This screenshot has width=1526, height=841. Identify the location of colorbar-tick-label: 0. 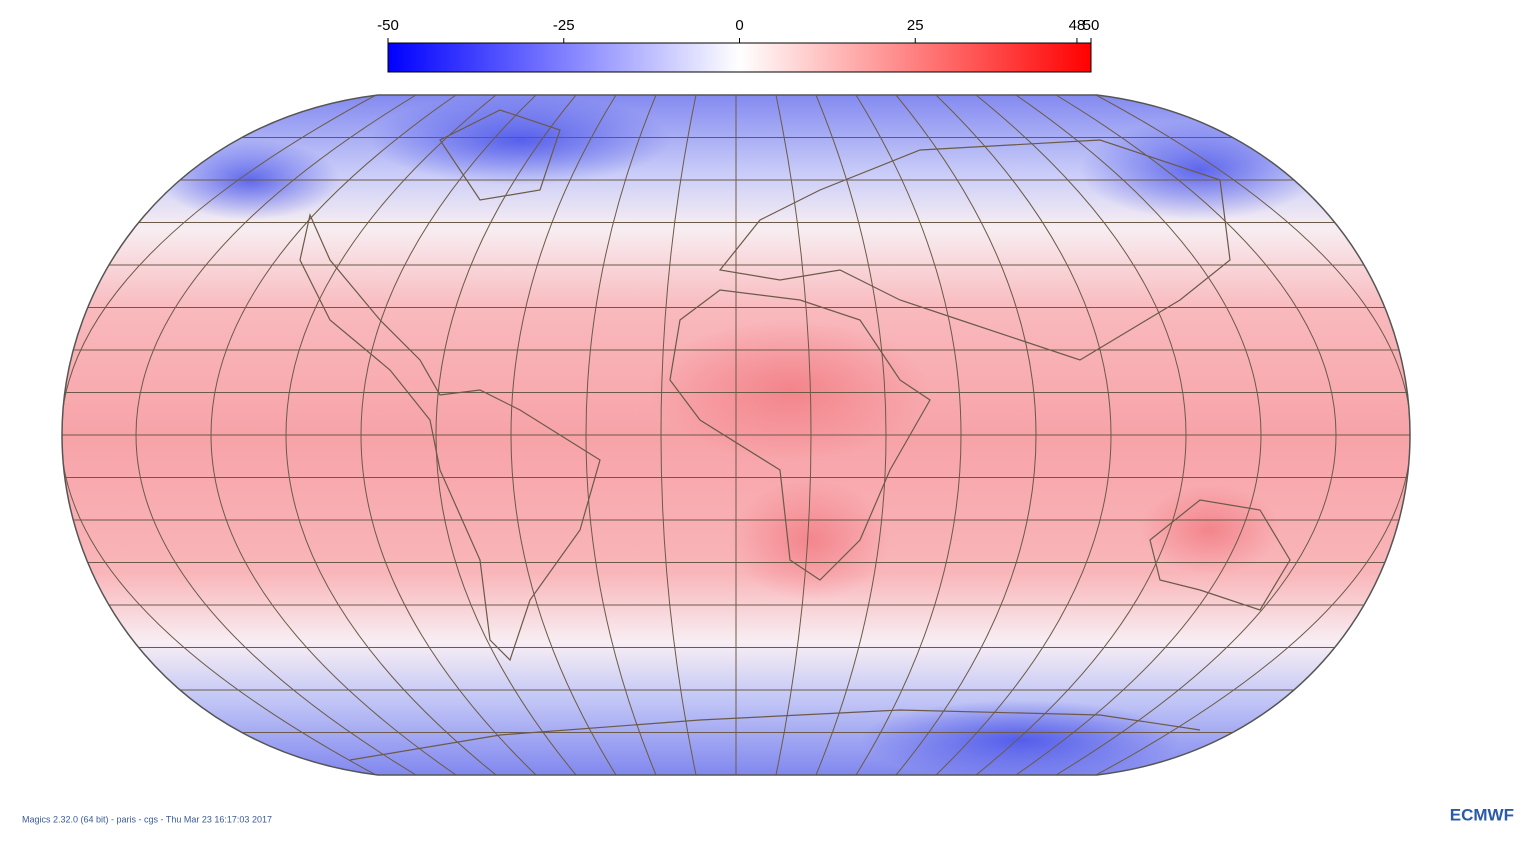
(739, 25).